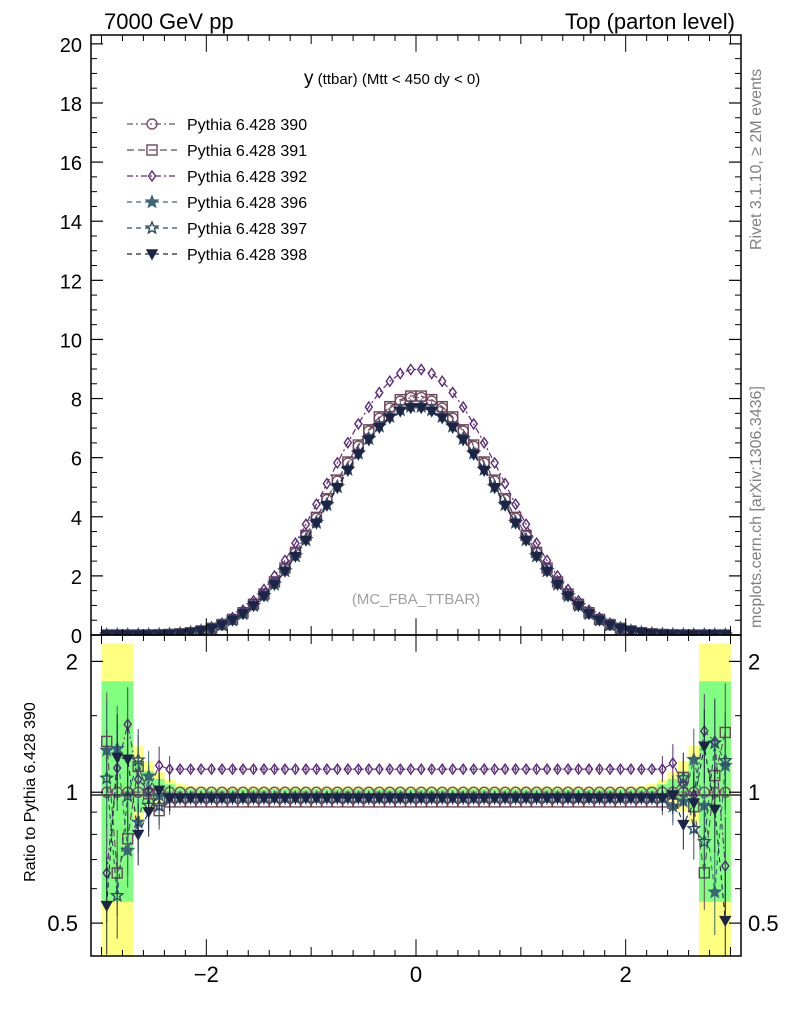 The image size is (786, 1029). What do you see at coordinates (247, 229) in the screenshot?
I see `legend-label: Pythia 6.428 397` at bounding box center [247, 229].